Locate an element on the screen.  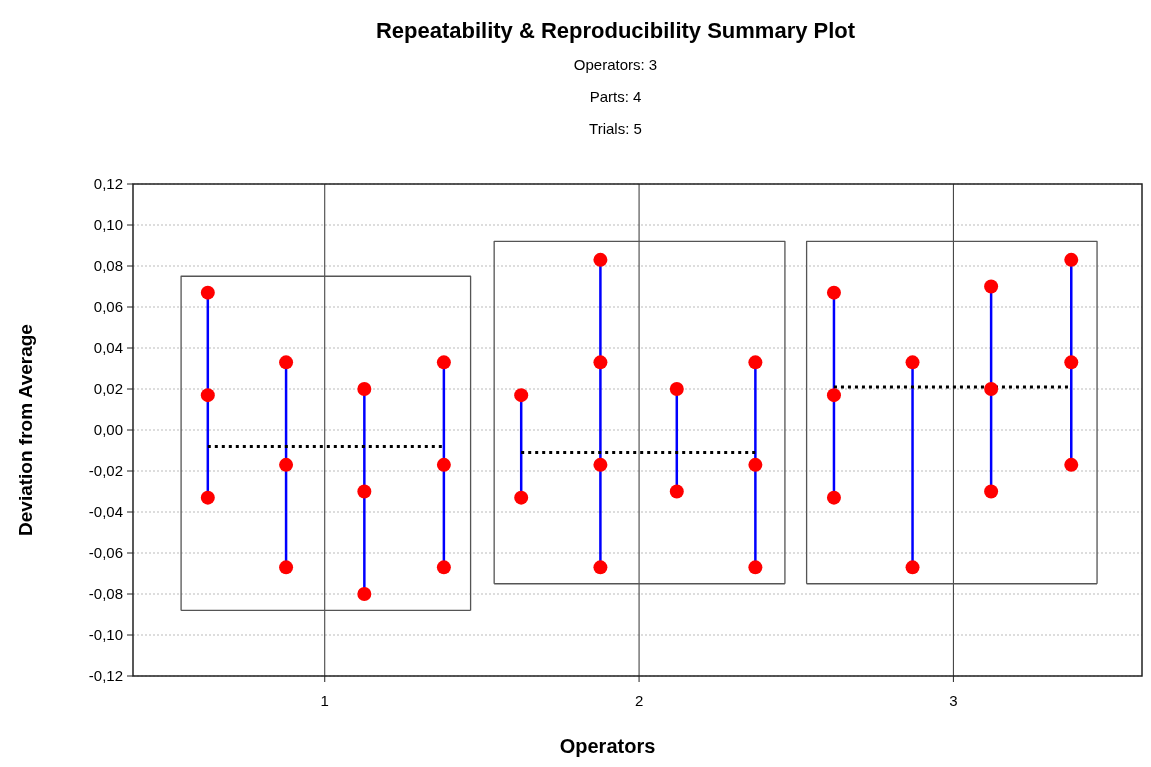
y-tick-label: -0,10 is located at coordinates (105, 634).